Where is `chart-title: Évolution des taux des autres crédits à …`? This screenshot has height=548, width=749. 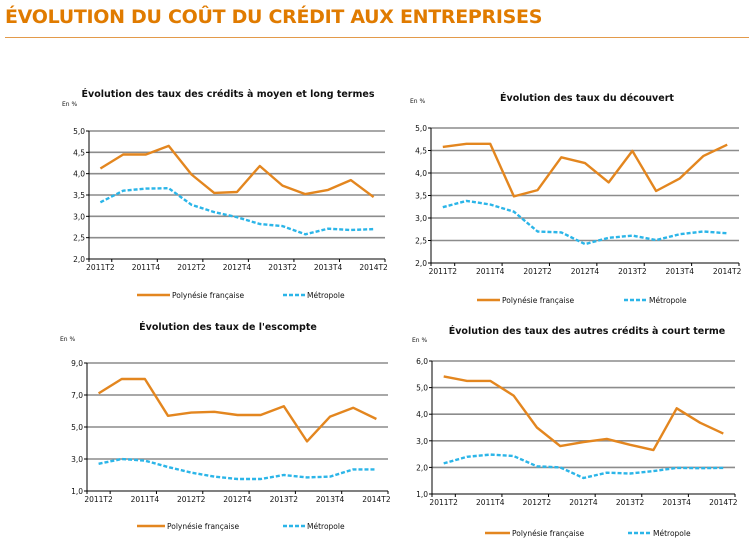 chart-title: Évolution des taux des autres crédits à … is located at coordinates (587, 331).